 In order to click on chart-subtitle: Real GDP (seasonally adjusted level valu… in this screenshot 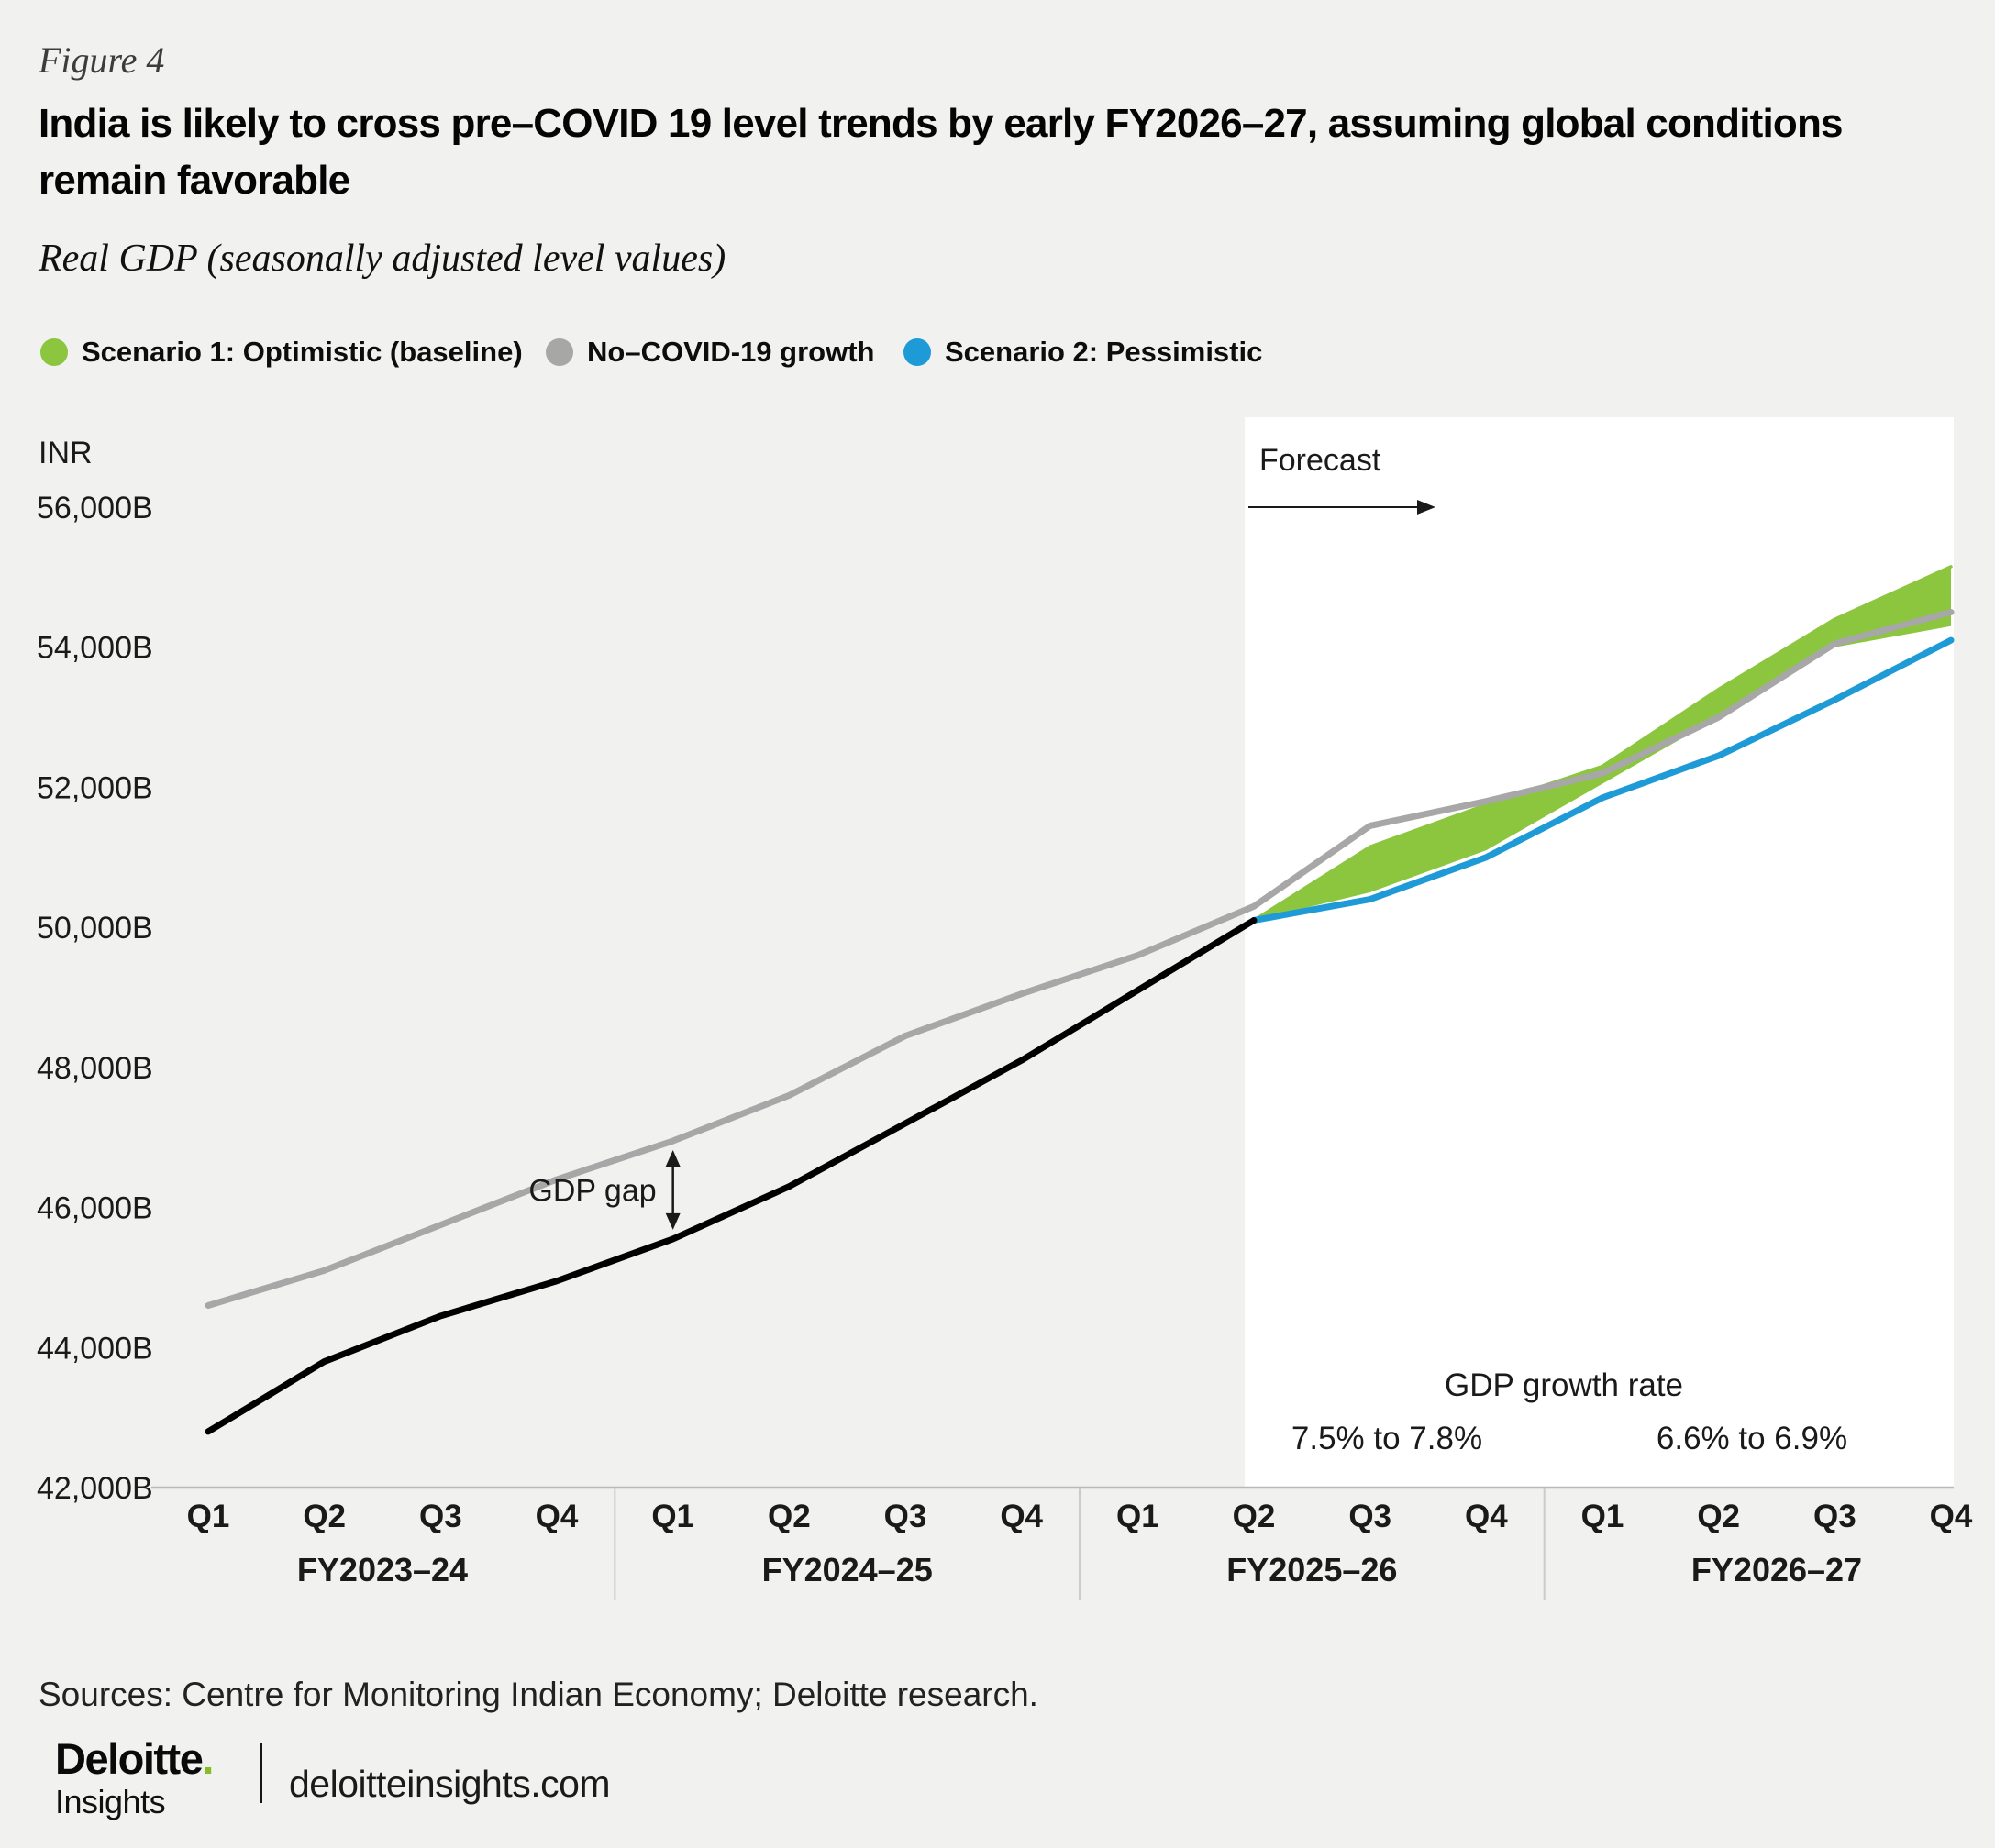, I will do `click(382, 259)`.